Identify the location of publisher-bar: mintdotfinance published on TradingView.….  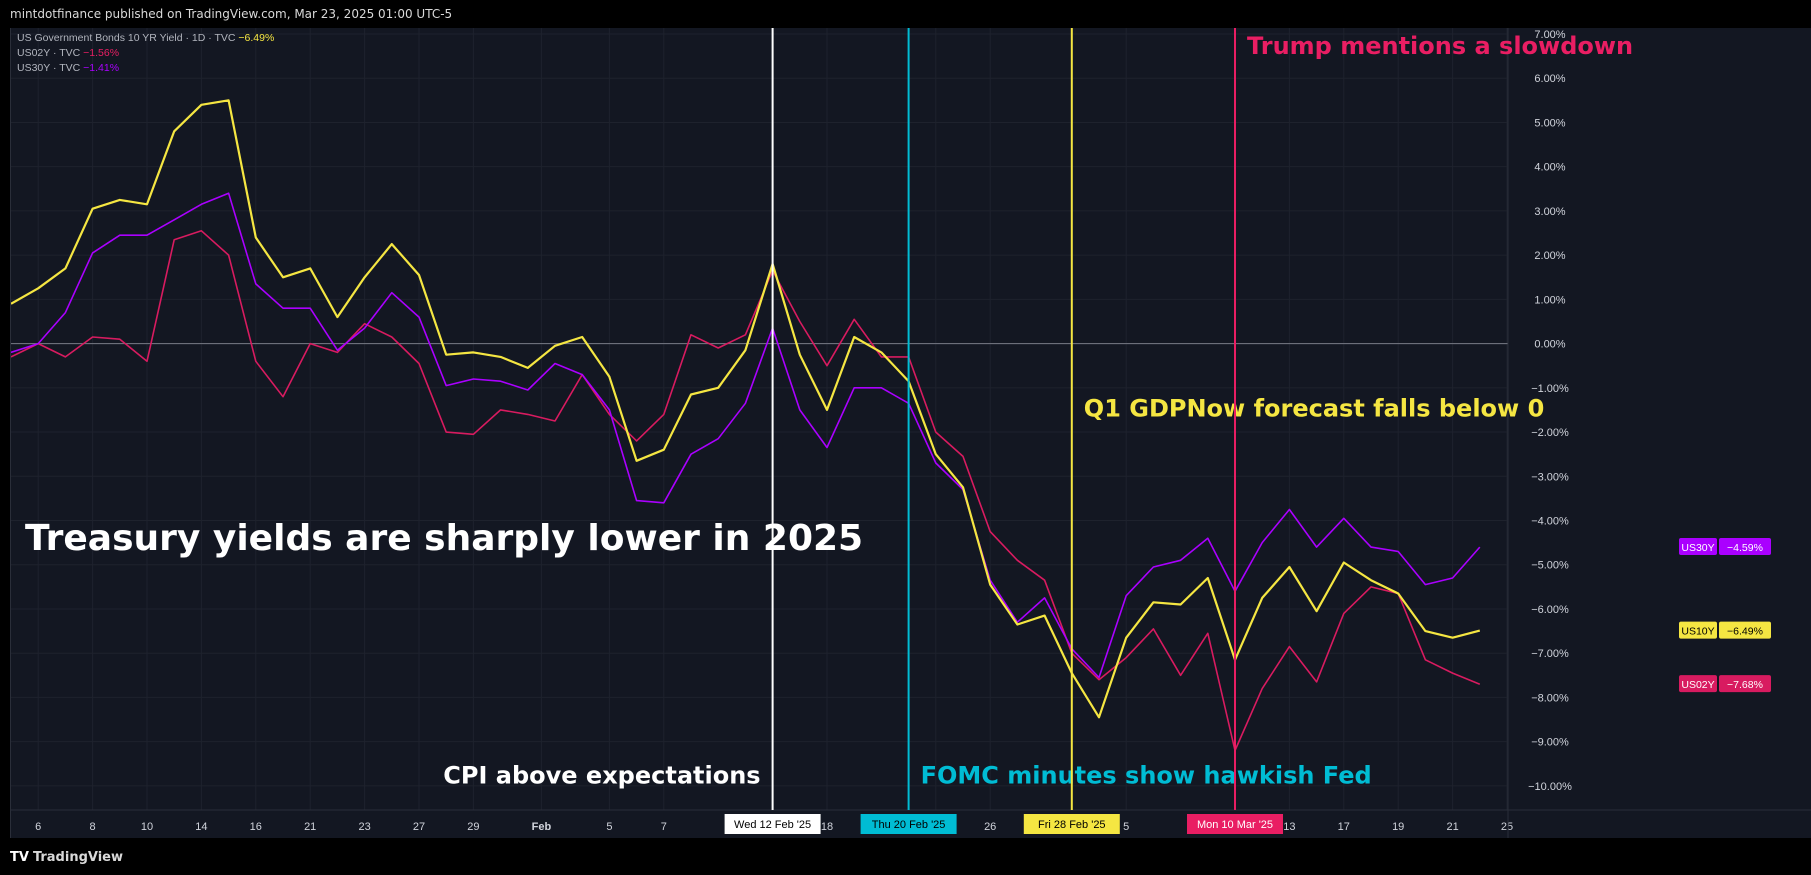
(905, 14).